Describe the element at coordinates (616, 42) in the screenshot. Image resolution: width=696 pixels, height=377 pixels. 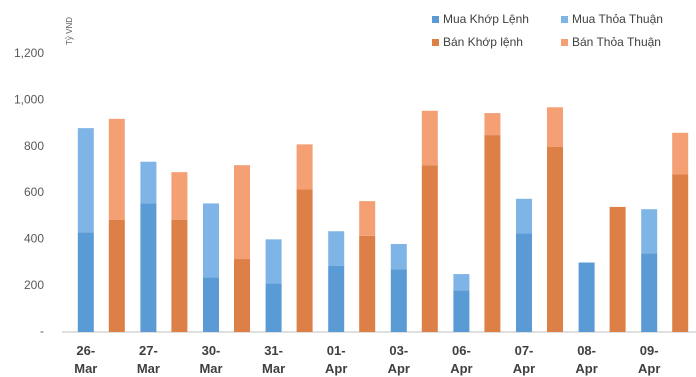
I see `legend-label: Bán Thỏa Thuận` at that location.